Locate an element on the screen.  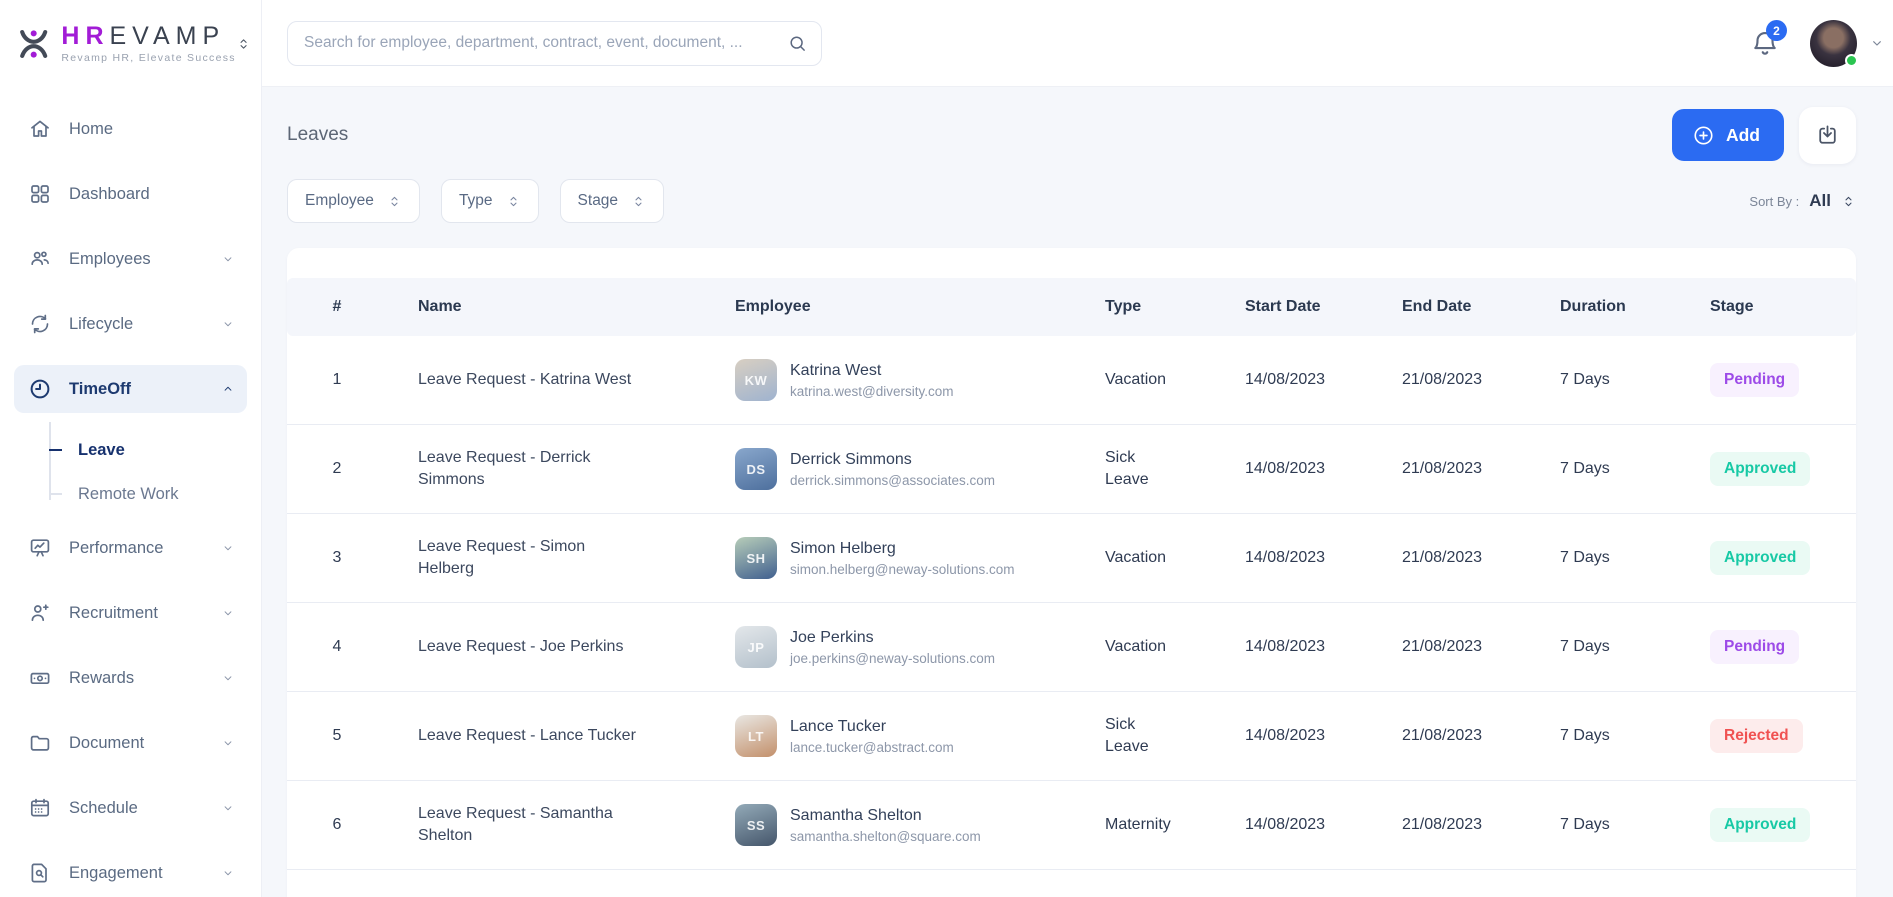
employee-email: simon.helberg@neway-solutions.com is located at coordinates (902, 569).